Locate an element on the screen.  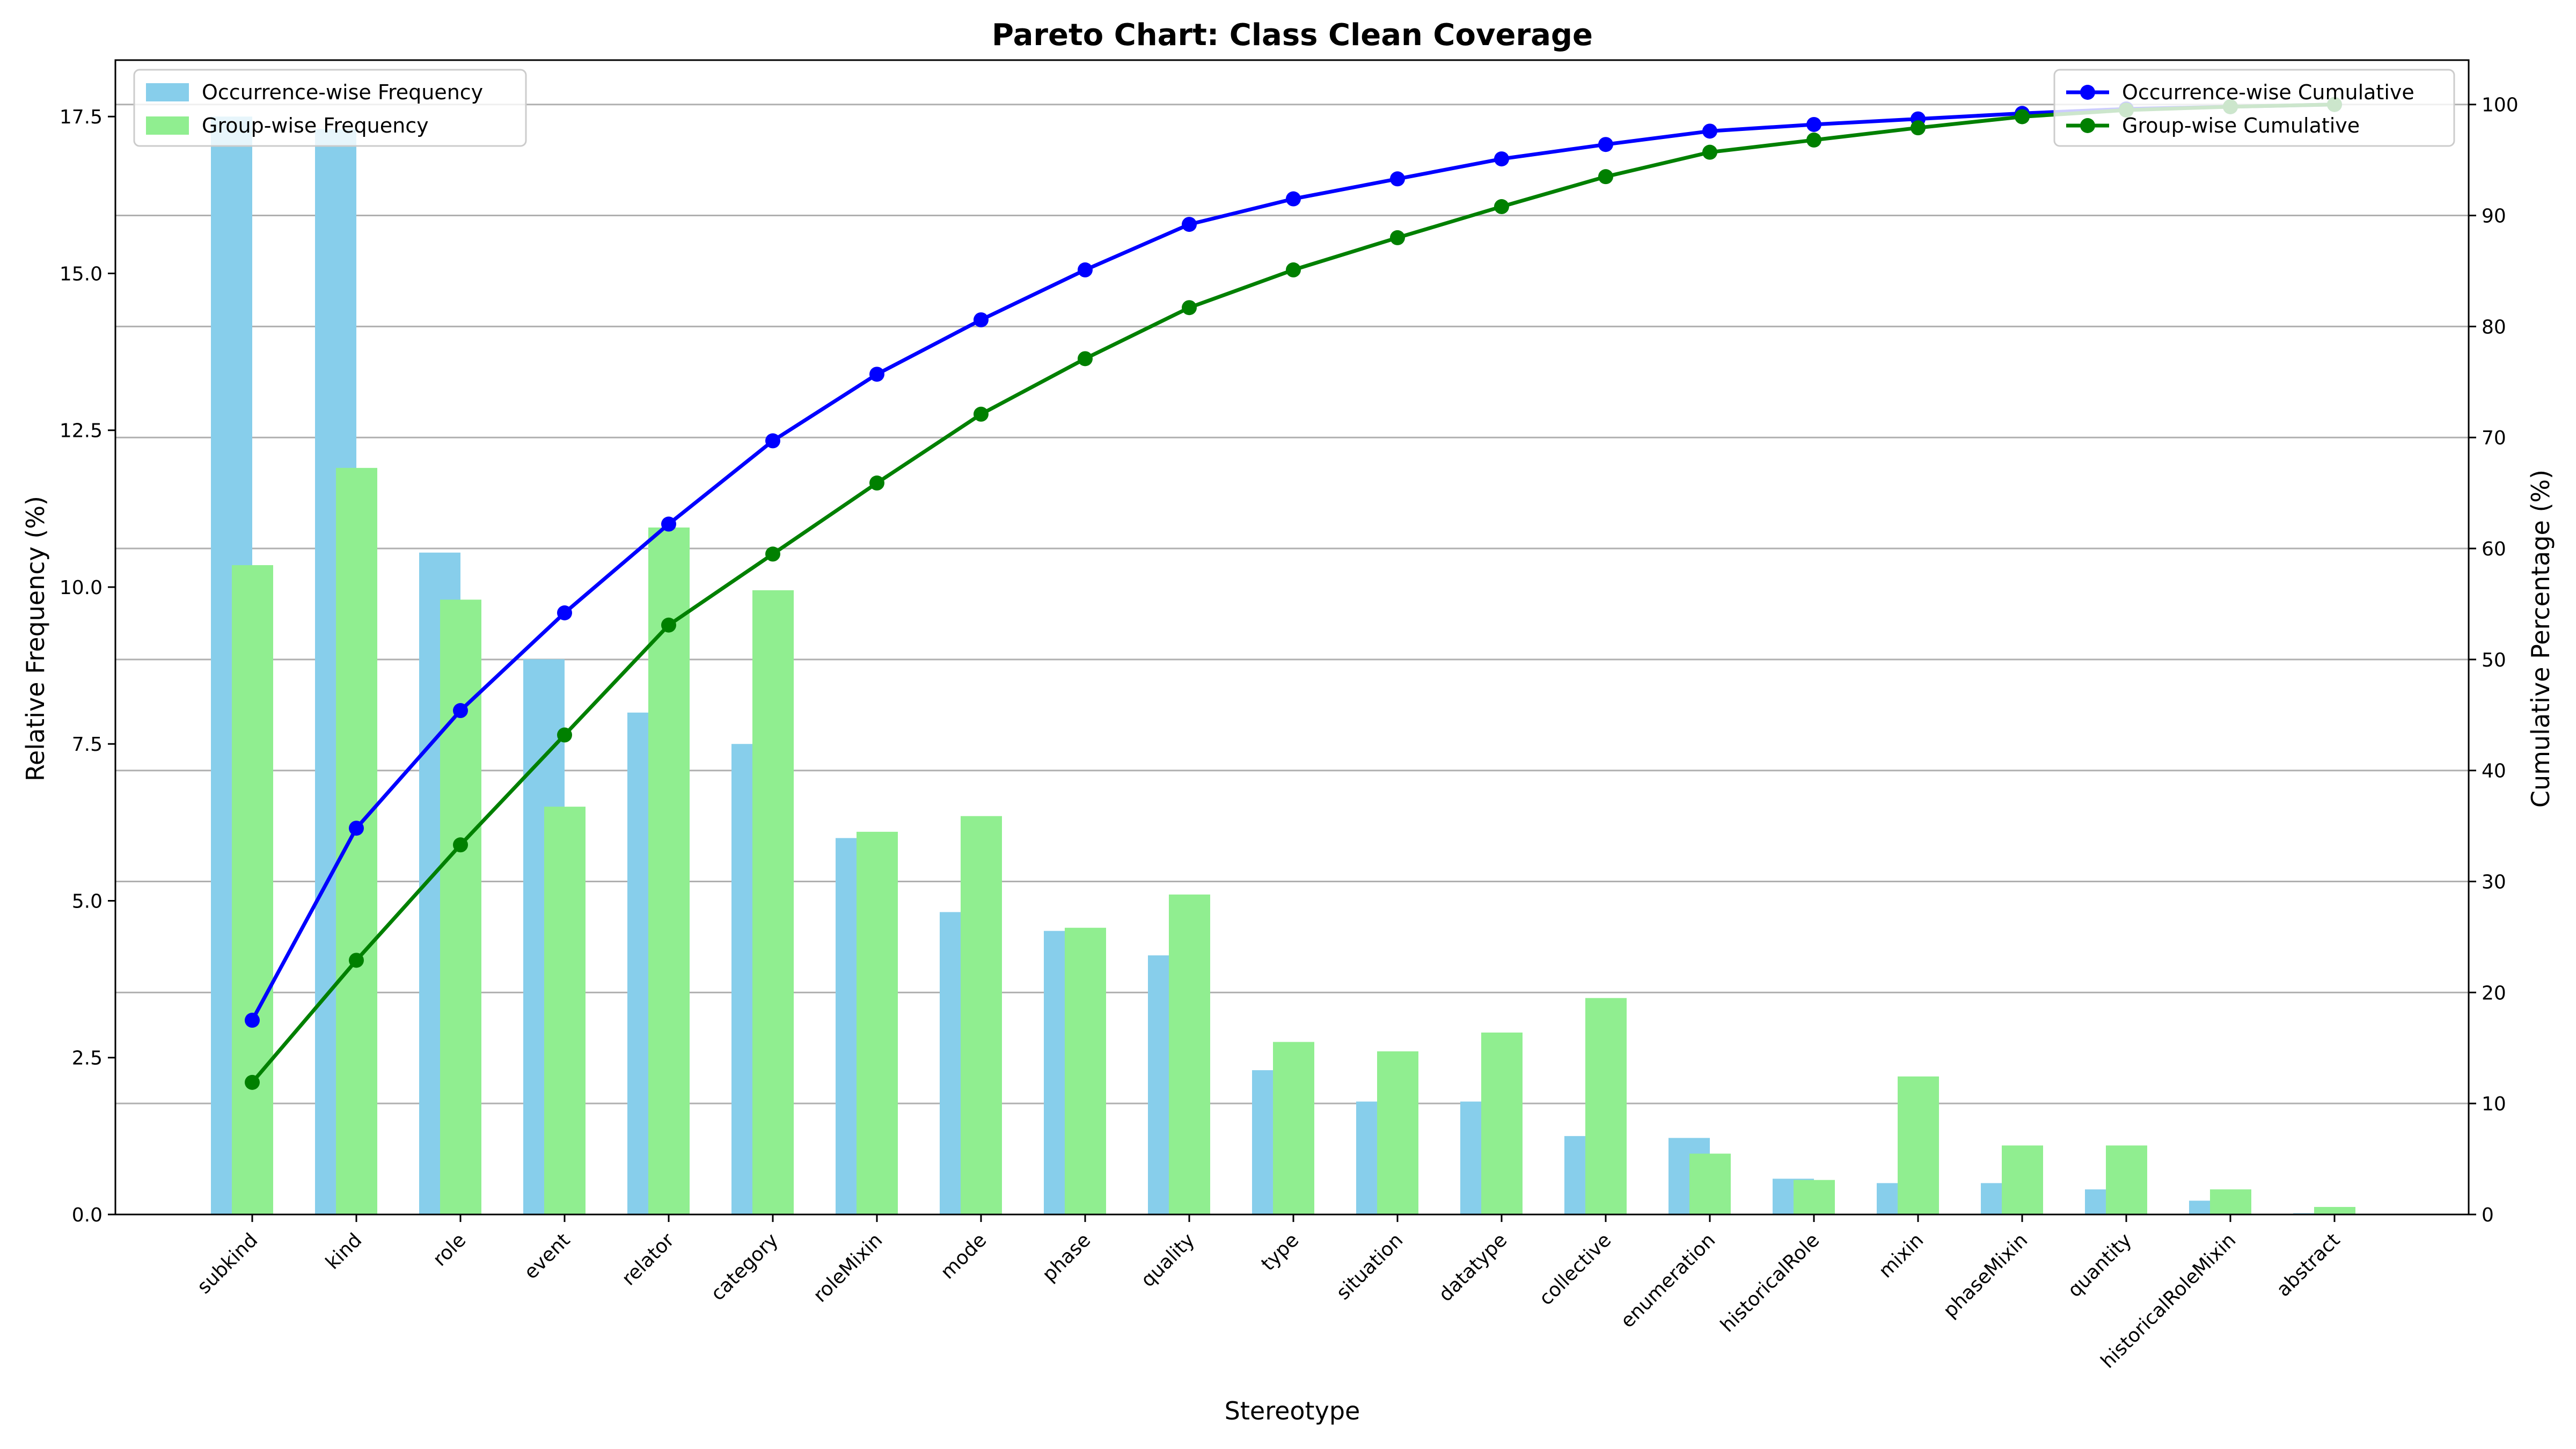
legend-label: Group-wise Frequency is located at coordinates (315, 125).